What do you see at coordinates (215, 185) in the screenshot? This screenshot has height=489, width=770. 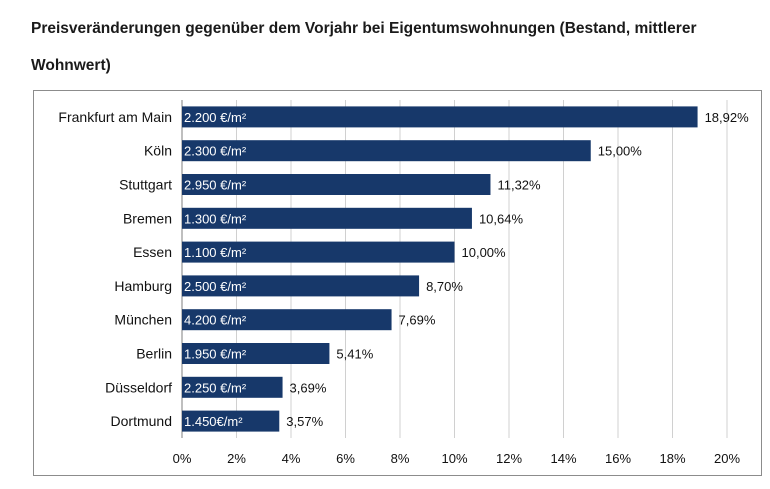 I see `price-label: 2.950 €/m²` at bounding box center [215, 185].